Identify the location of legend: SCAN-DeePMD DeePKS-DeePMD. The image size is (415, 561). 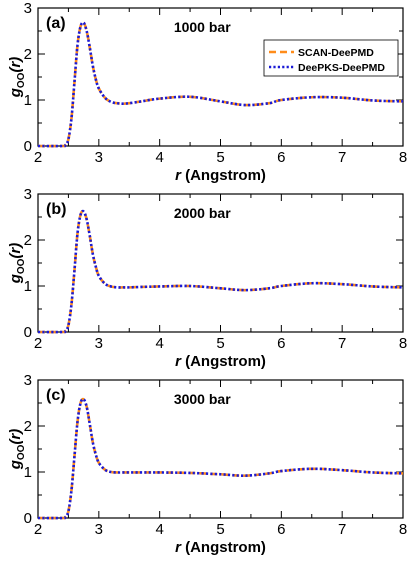
(331, 58).